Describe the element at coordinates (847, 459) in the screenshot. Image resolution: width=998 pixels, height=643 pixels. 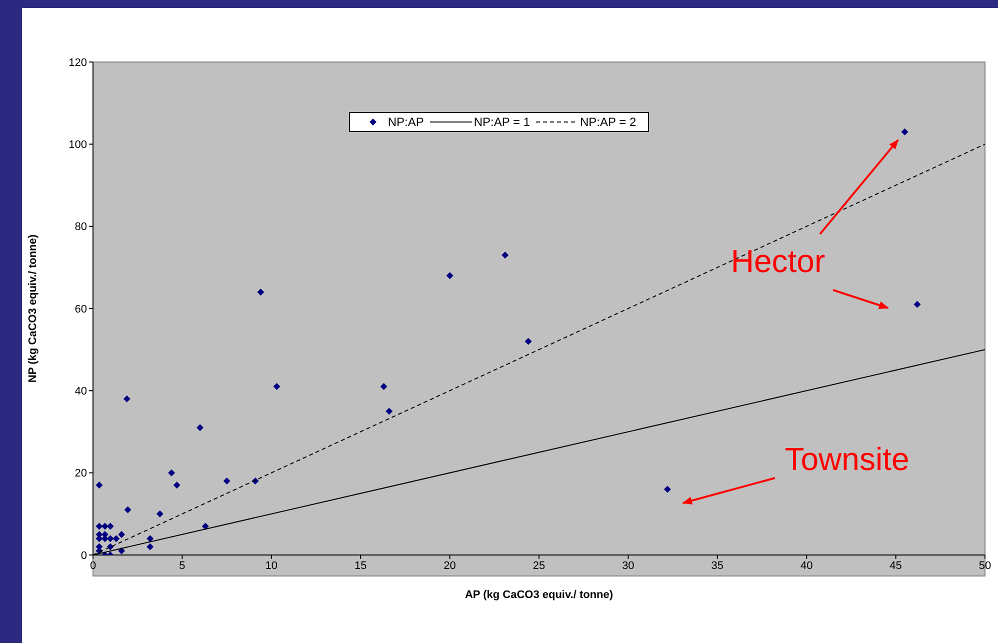
I see `annotation: Townsite` at that location.